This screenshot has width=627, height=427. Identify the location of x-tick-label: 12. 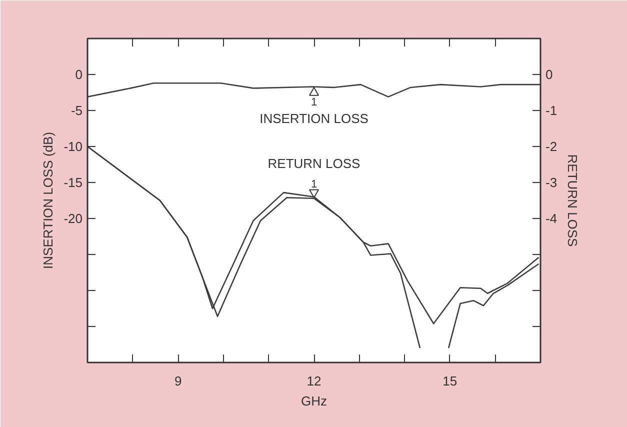
(314, 381).